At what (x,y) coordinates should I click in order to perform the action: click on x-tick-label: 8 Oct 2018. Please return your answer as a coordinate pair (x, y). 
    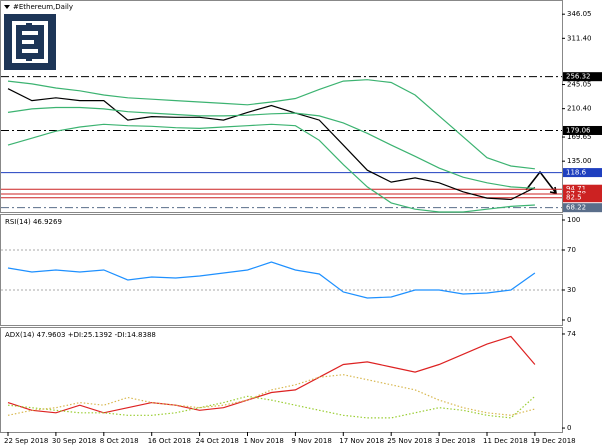
    Looking at the image, I should click on (119, 441).